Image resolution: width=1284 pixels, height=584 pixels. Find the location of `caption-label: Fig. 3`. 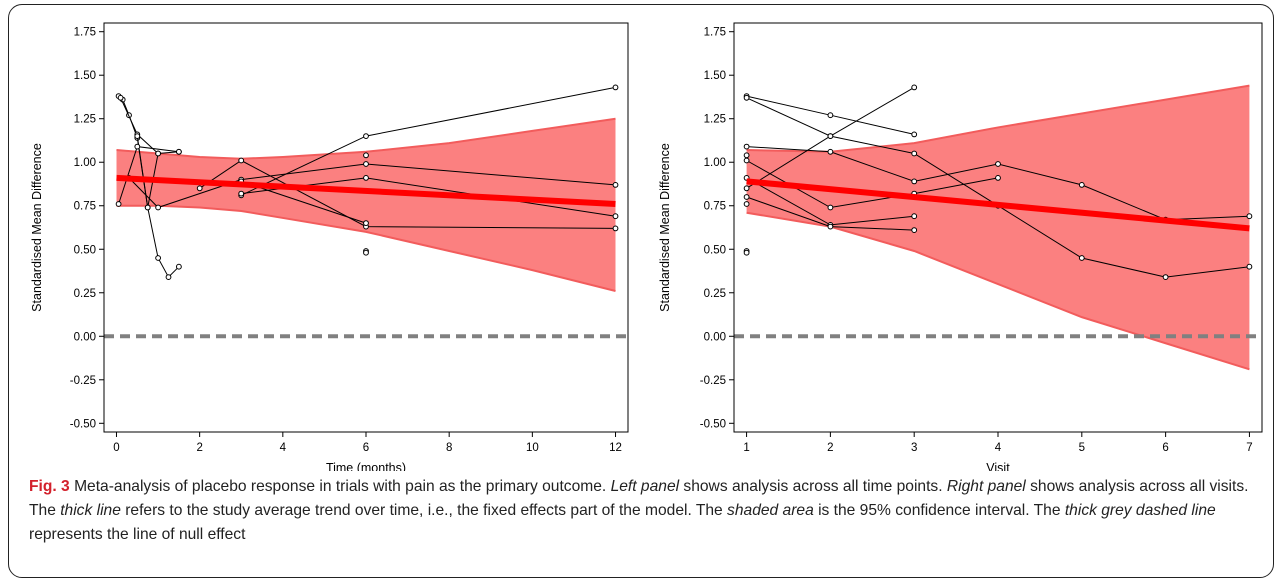

caption-label: Fig. 3 is located at coordinates (49, 486).